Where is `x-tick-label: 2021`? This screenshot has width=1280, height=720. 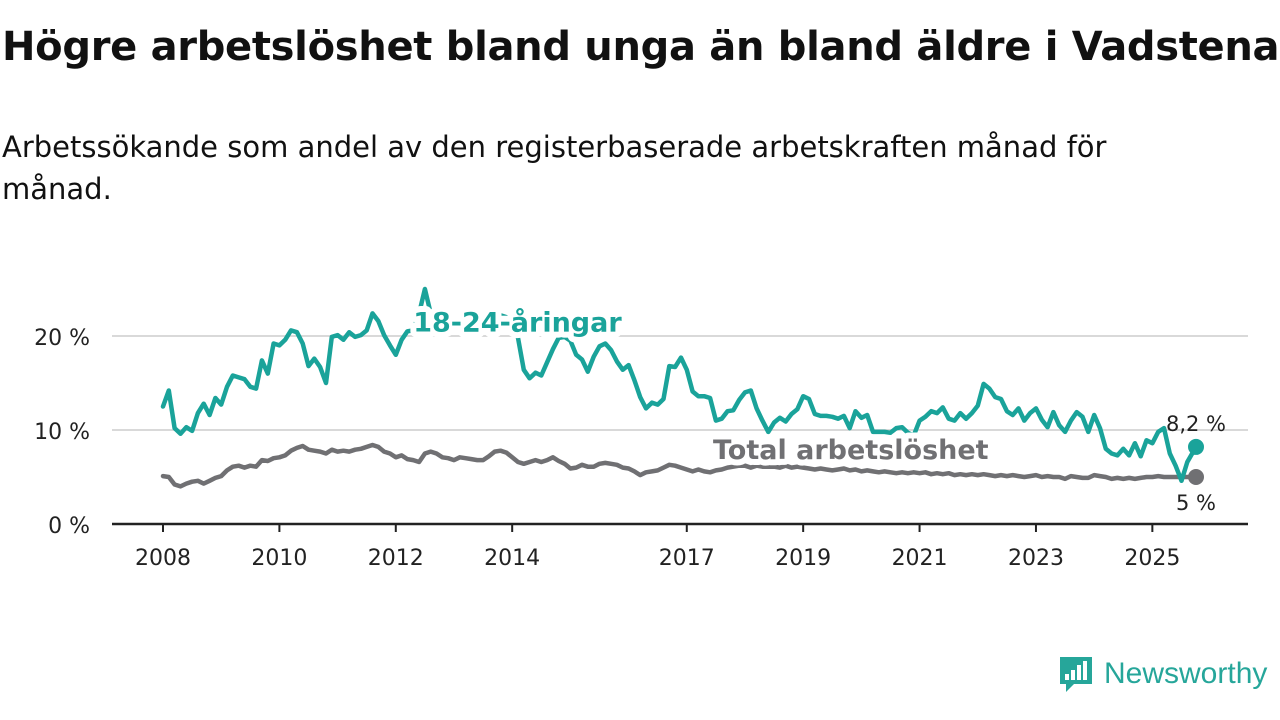
x-tick-label: 2021 is located at coordinates (920, 558).